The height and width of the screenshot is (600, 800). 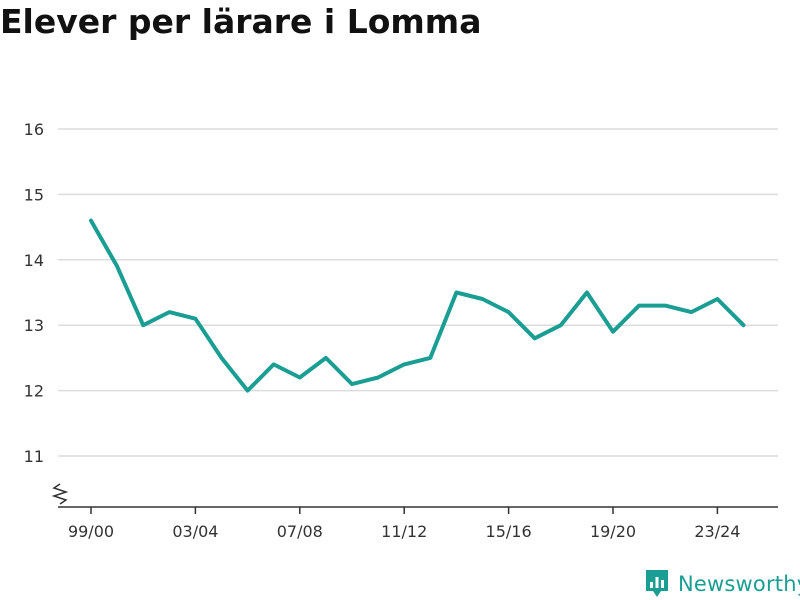 What do you see at coordinates (739, 583) in the screenshot?
I see `logo-text: Newsworthy` at bounding box center [739, 583].